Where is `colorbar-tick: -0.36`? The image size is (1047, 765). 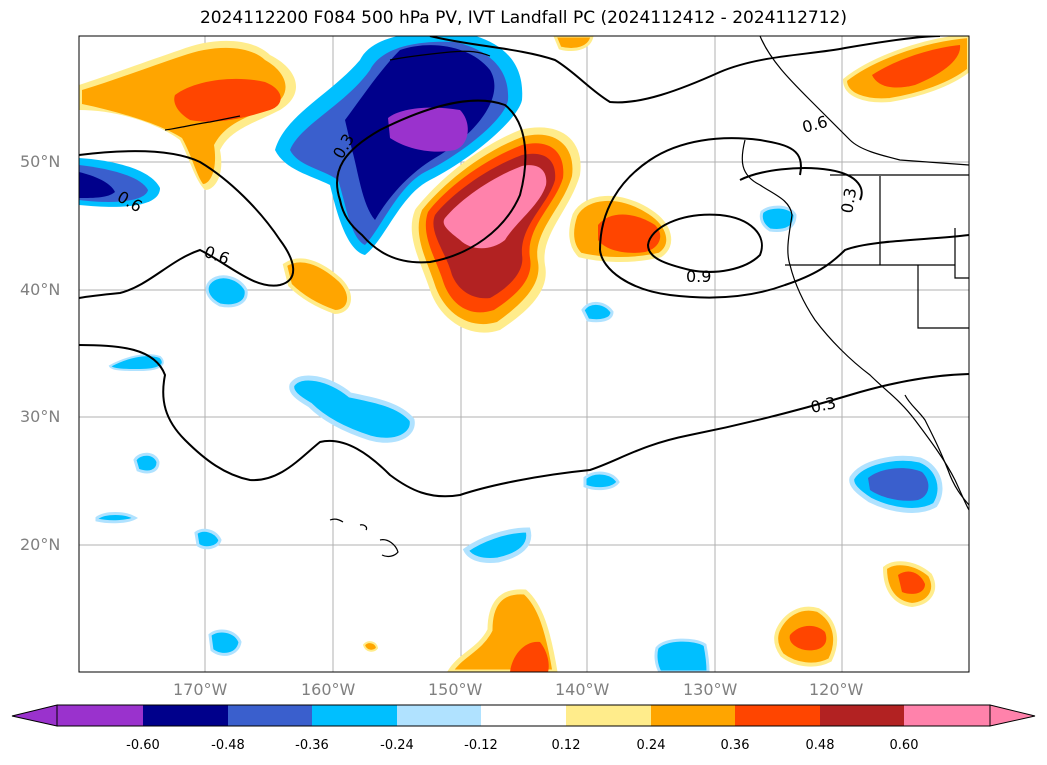
colorbar-tick: -0.36 is located at coordinates (312, 745).